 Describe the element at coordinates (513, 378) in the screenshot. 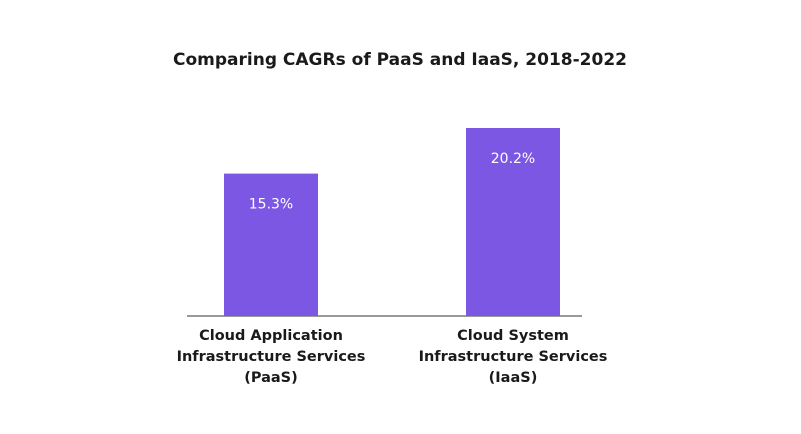

I see `category-label: (IaaS)` at that location.